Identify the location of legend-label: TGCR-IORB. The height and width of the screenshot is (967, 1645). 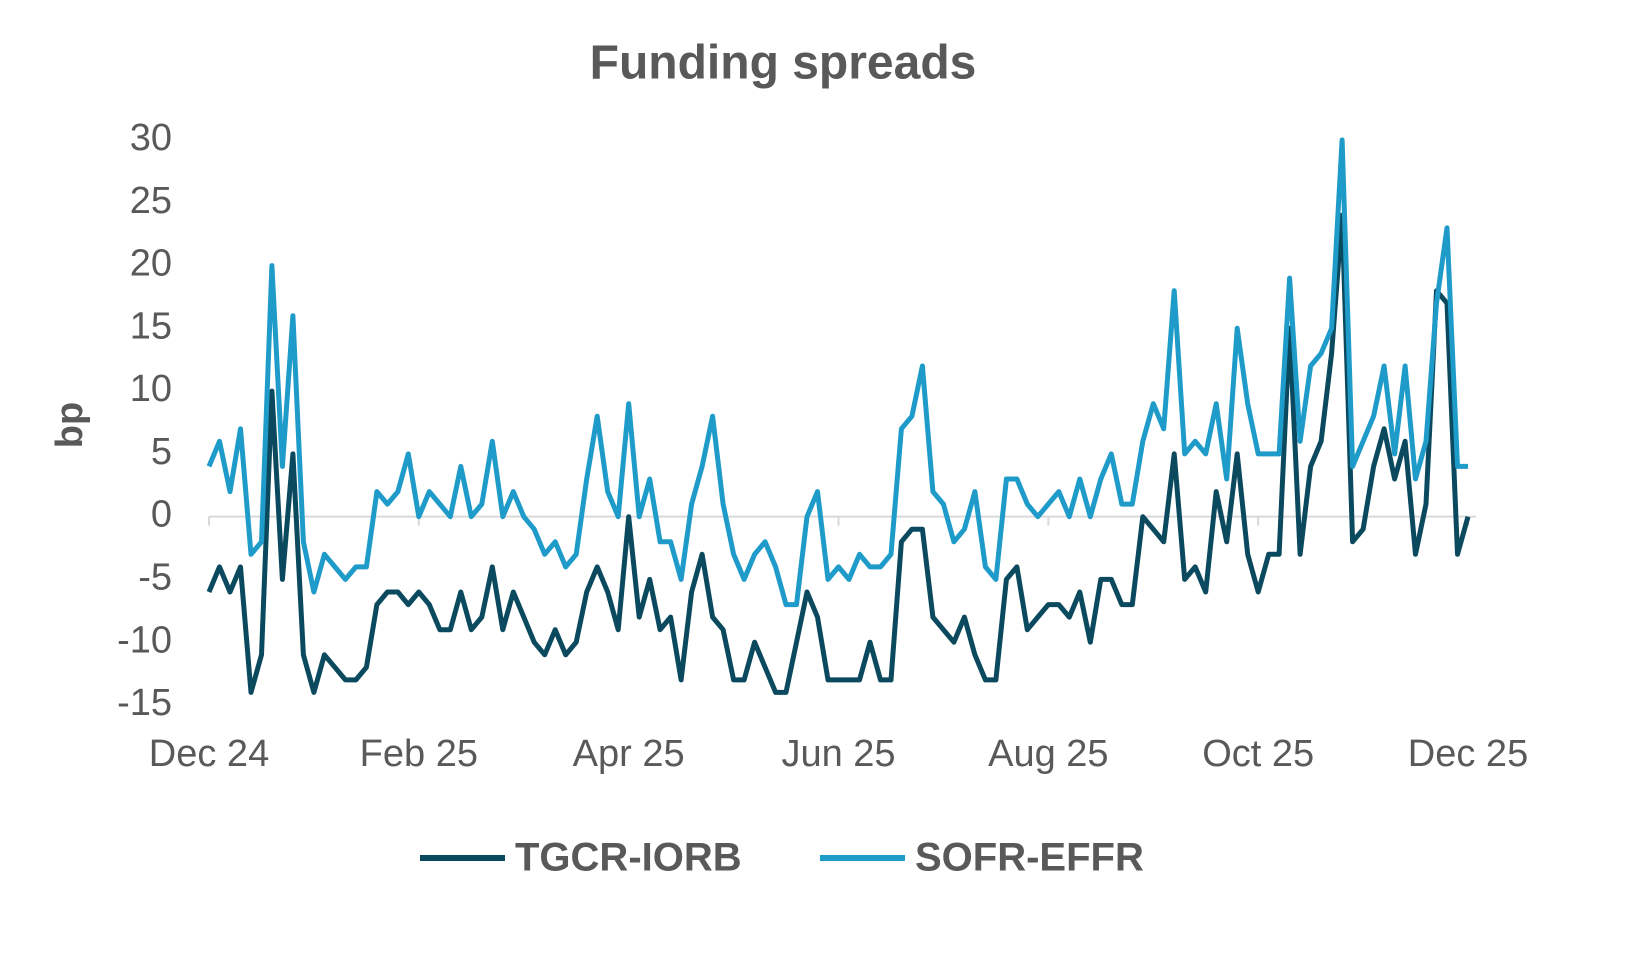
(628, 858).